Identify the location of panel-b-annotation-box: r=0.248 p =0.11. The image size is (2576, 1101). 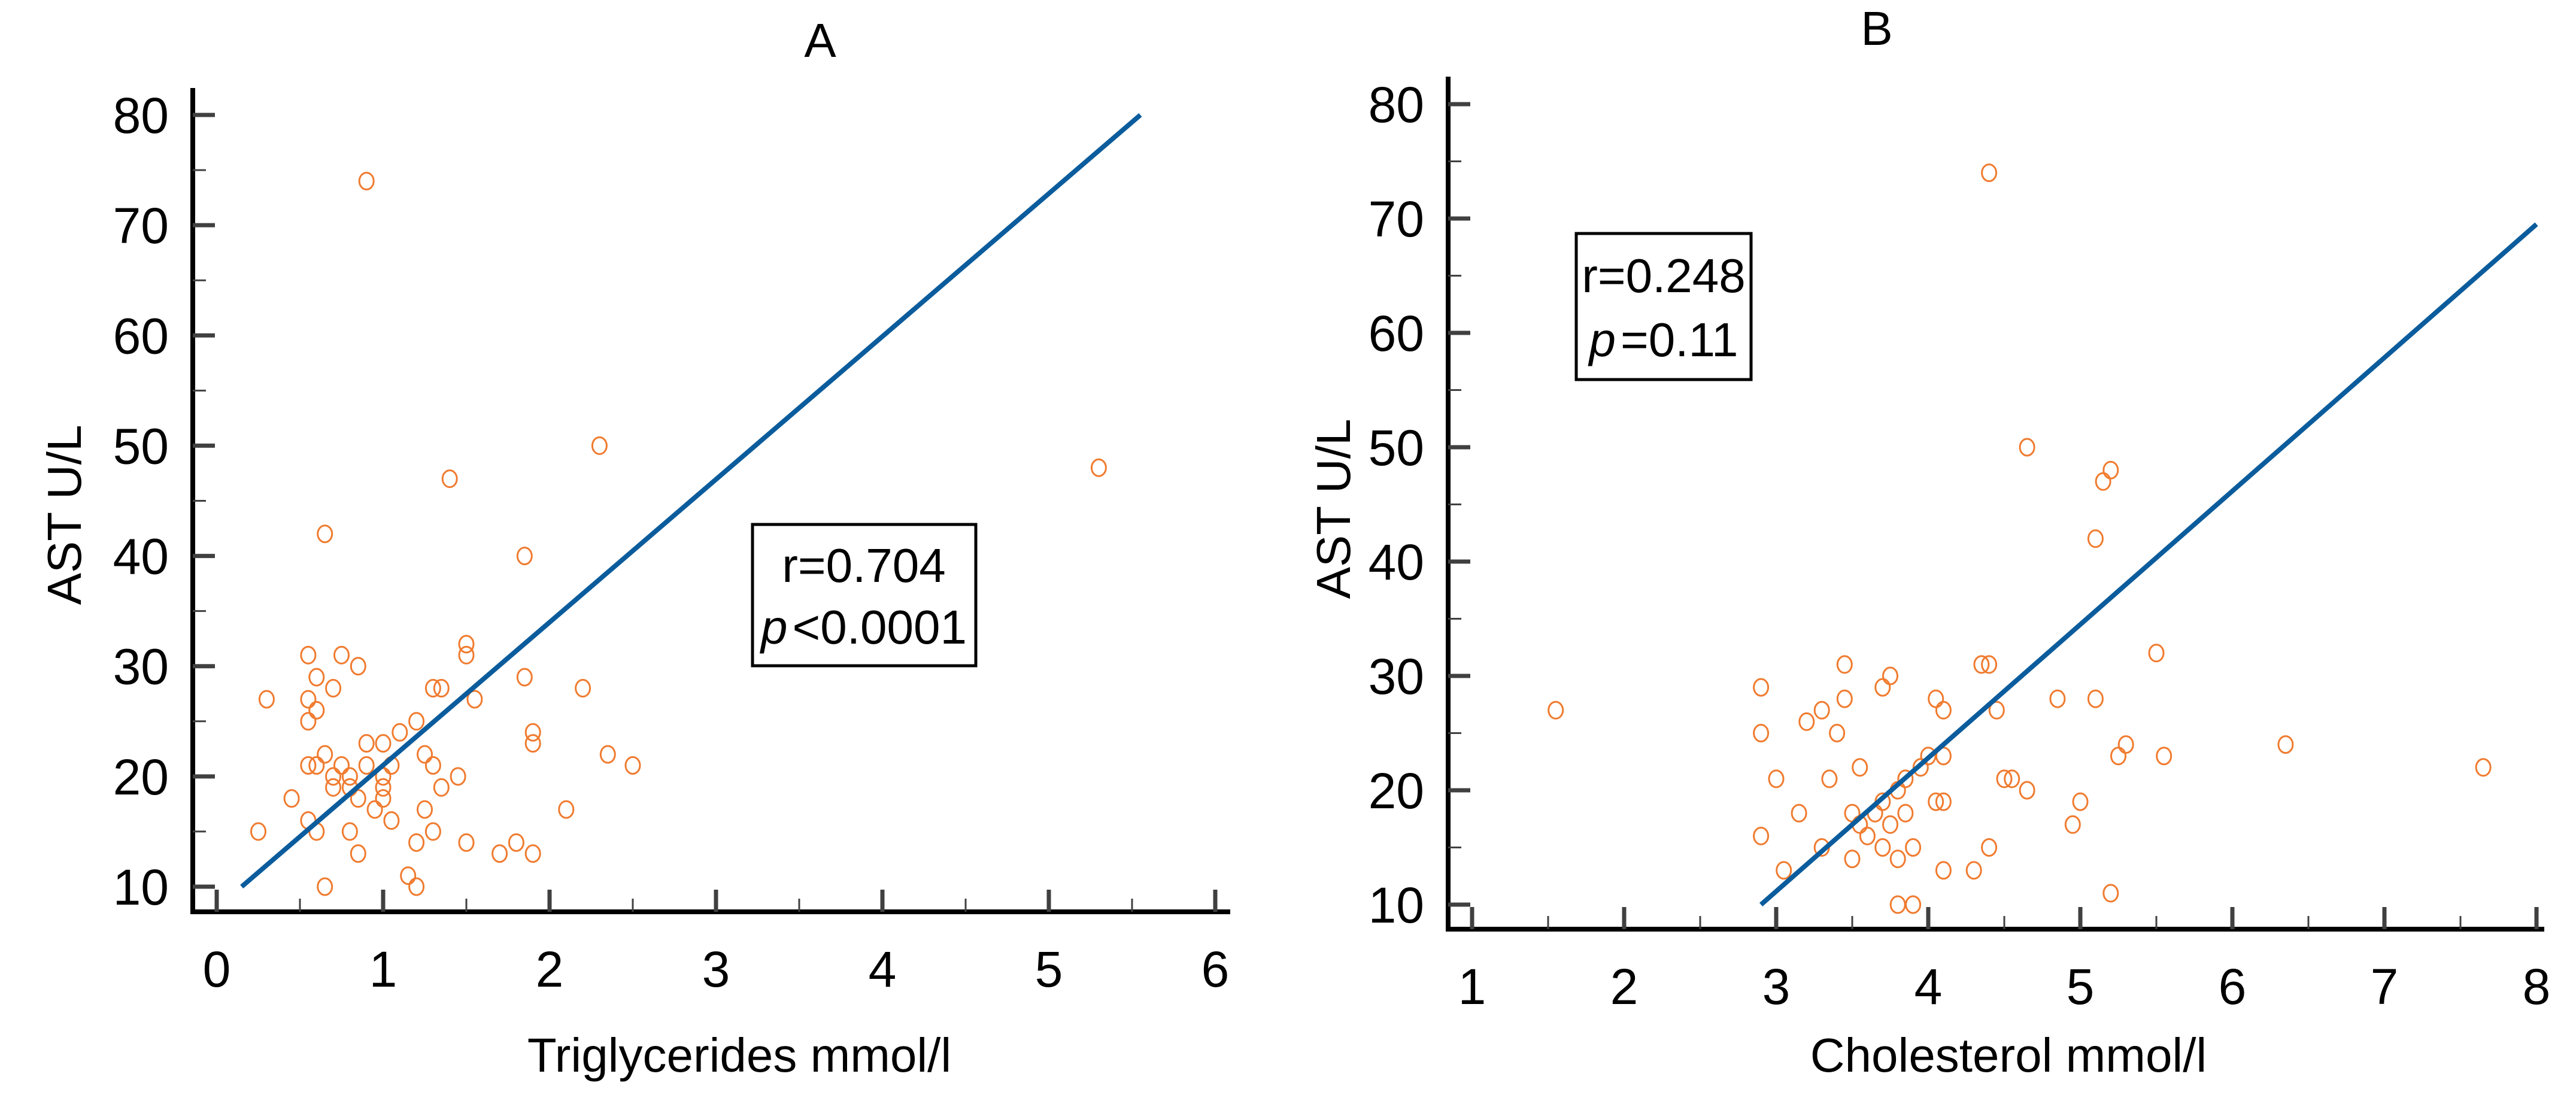
(1663, 306).